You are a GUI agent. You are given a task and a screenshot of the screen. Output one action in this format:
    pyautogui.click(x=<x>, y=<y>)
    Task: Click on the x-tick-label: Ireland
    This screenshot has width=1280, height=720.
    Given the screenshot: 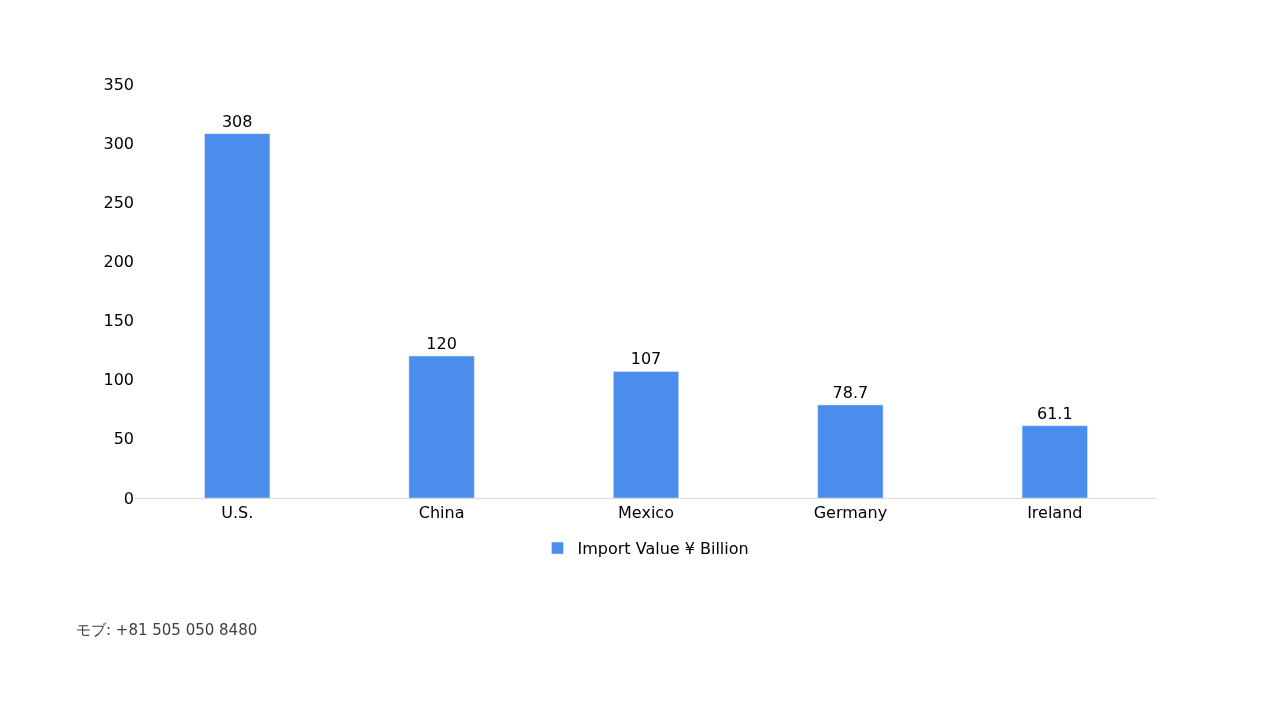 What is the action you would take?
    pyautogui.click(x=1055, y=513)
    